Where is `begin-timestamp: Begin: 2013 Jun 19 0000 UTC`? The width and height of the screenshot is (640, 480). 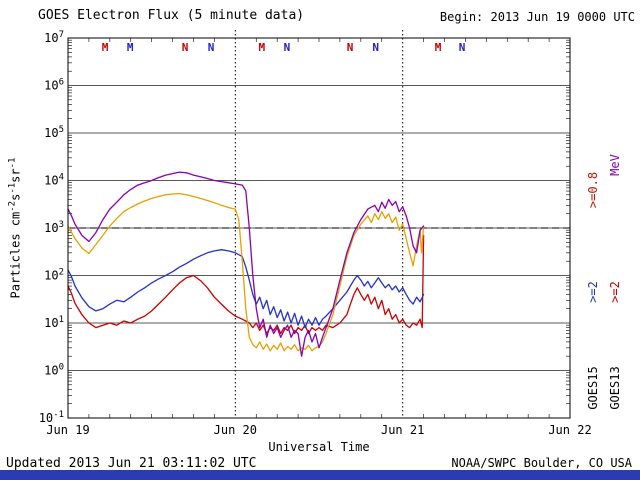 begin-timestamp: Begin: 2013 Jun 19 0000 UTC is located at coordinates (537, 17).